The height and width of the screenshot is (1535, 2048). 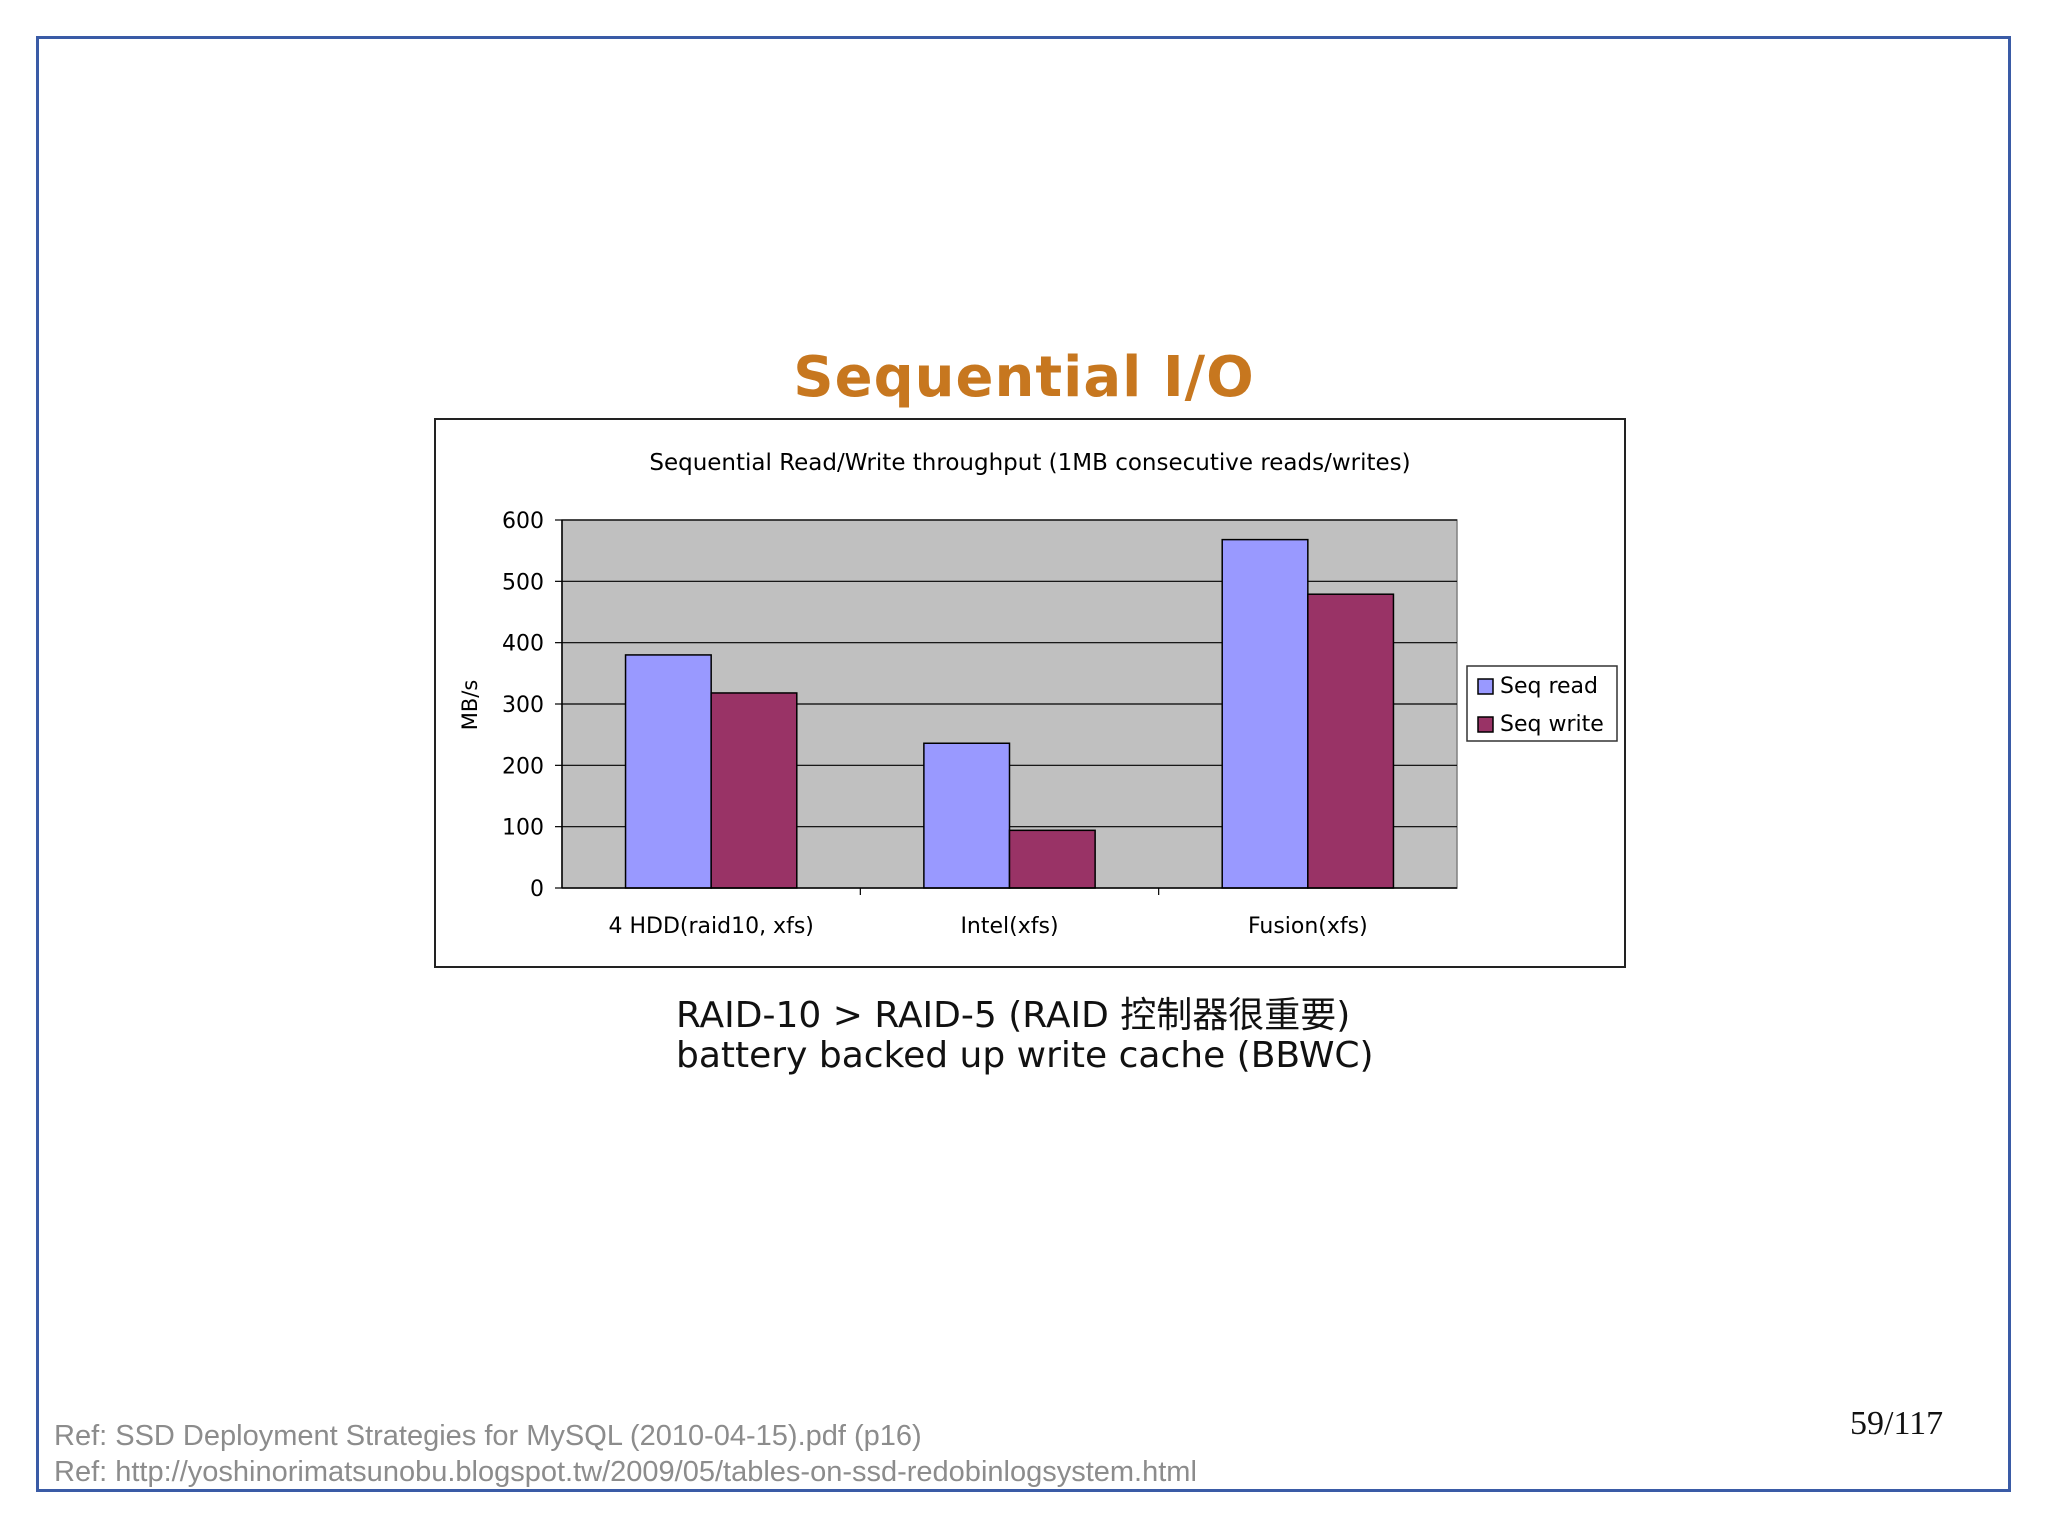 I want to click on caption-line-2: battery backed up write cache (BBWC), so click(x=1025, y=1055).